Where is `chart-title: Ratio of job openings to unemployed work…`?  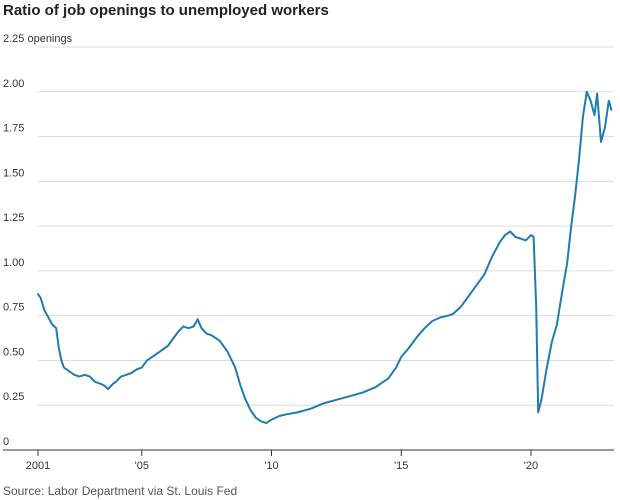
chart-title: Ratio of job openings to unemployed work… is located at coordinates (166, 10).